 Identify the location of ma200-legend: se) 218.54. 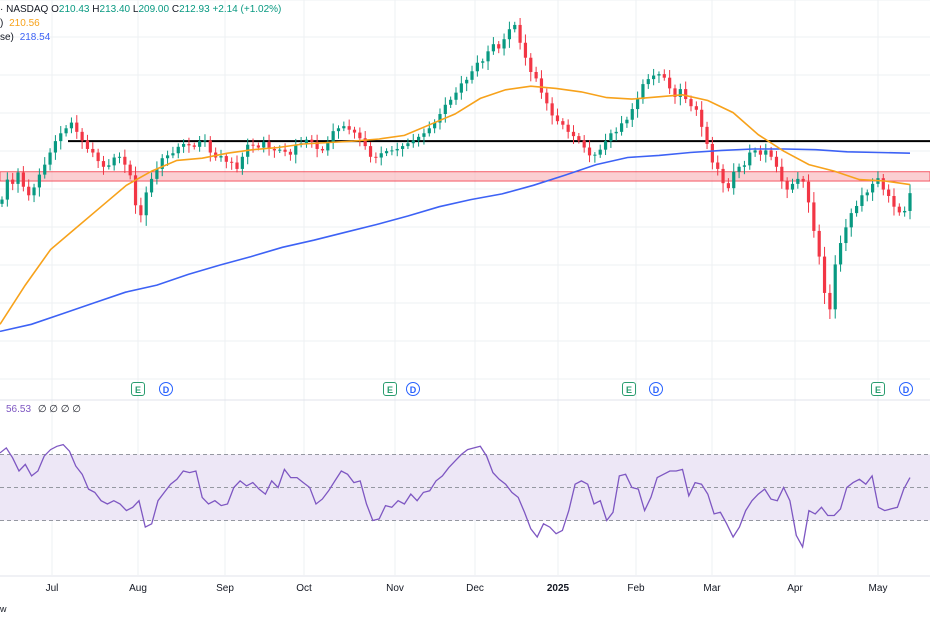
(25, 37).